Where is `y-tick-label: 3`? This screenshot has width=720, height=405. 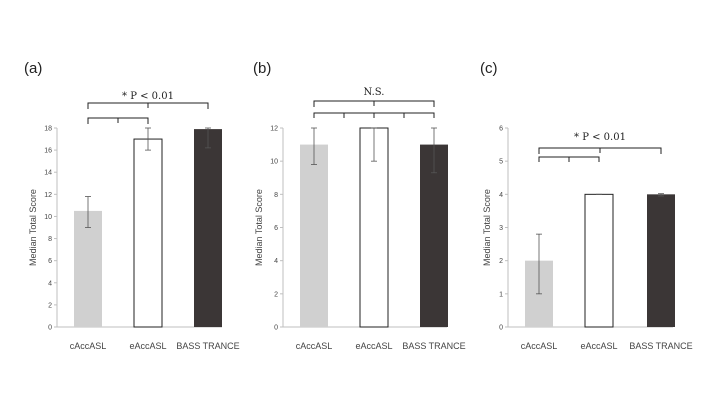
y-tick-label: 3 is located at coordinates (501, 228).